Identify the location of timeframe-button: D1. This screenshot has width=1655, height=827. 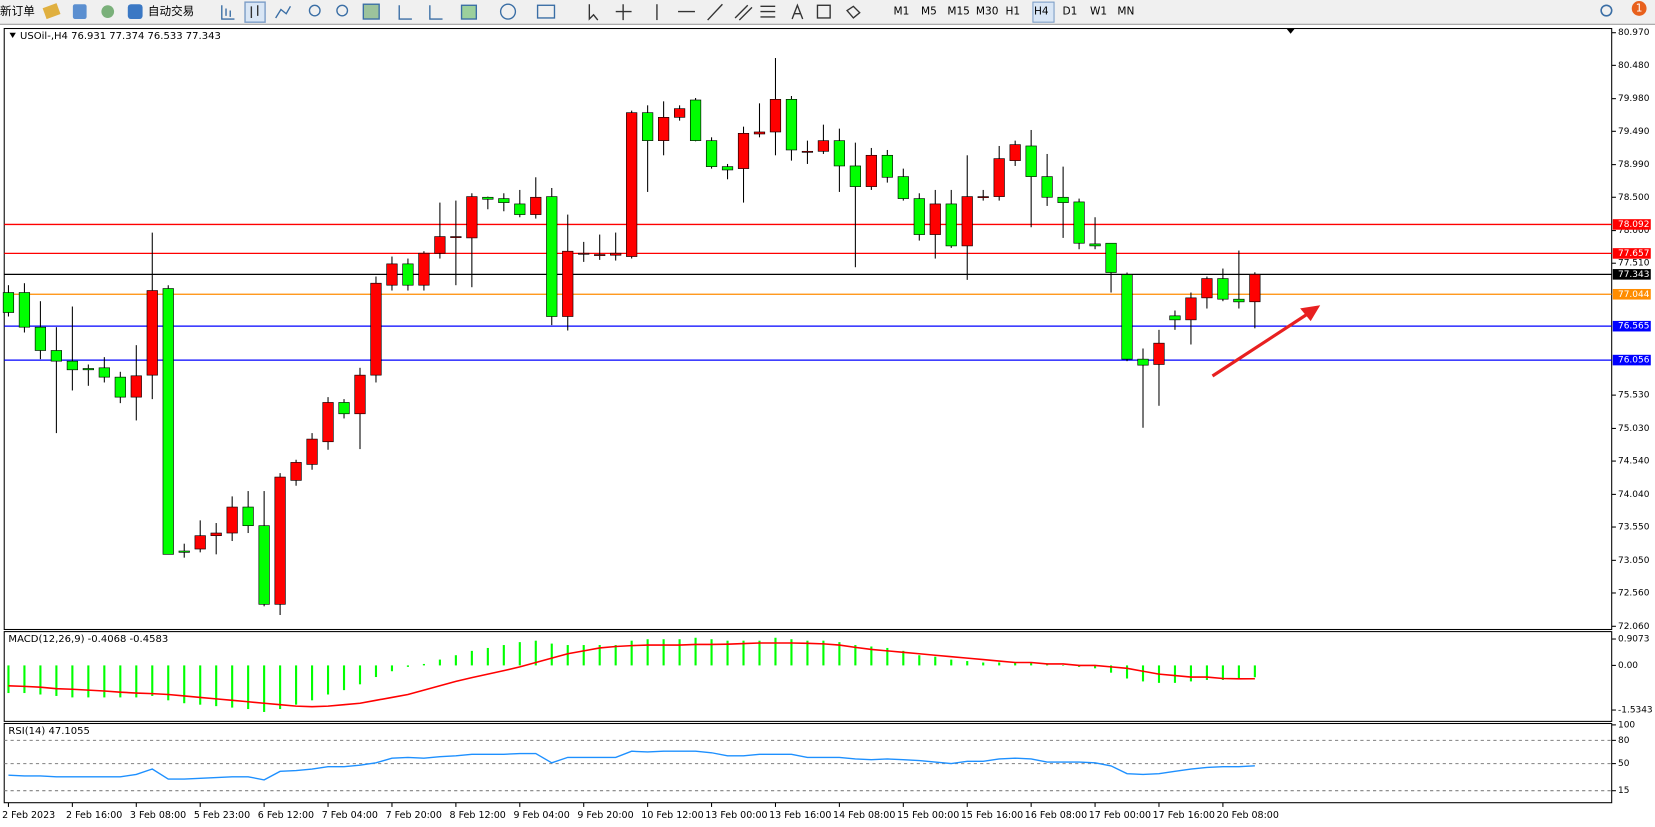
(1069, 12).